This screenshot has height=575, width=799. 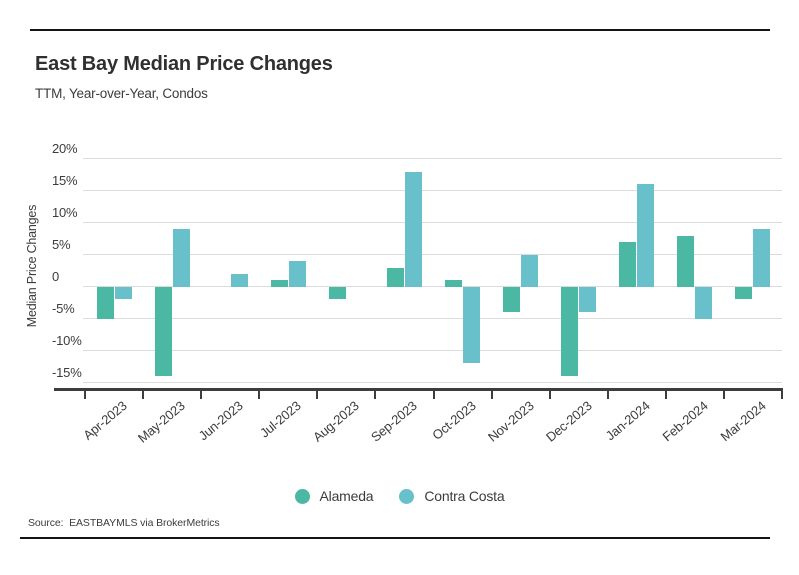 I want to click on y-tick-label: 15%, so click(x=65, y=181).